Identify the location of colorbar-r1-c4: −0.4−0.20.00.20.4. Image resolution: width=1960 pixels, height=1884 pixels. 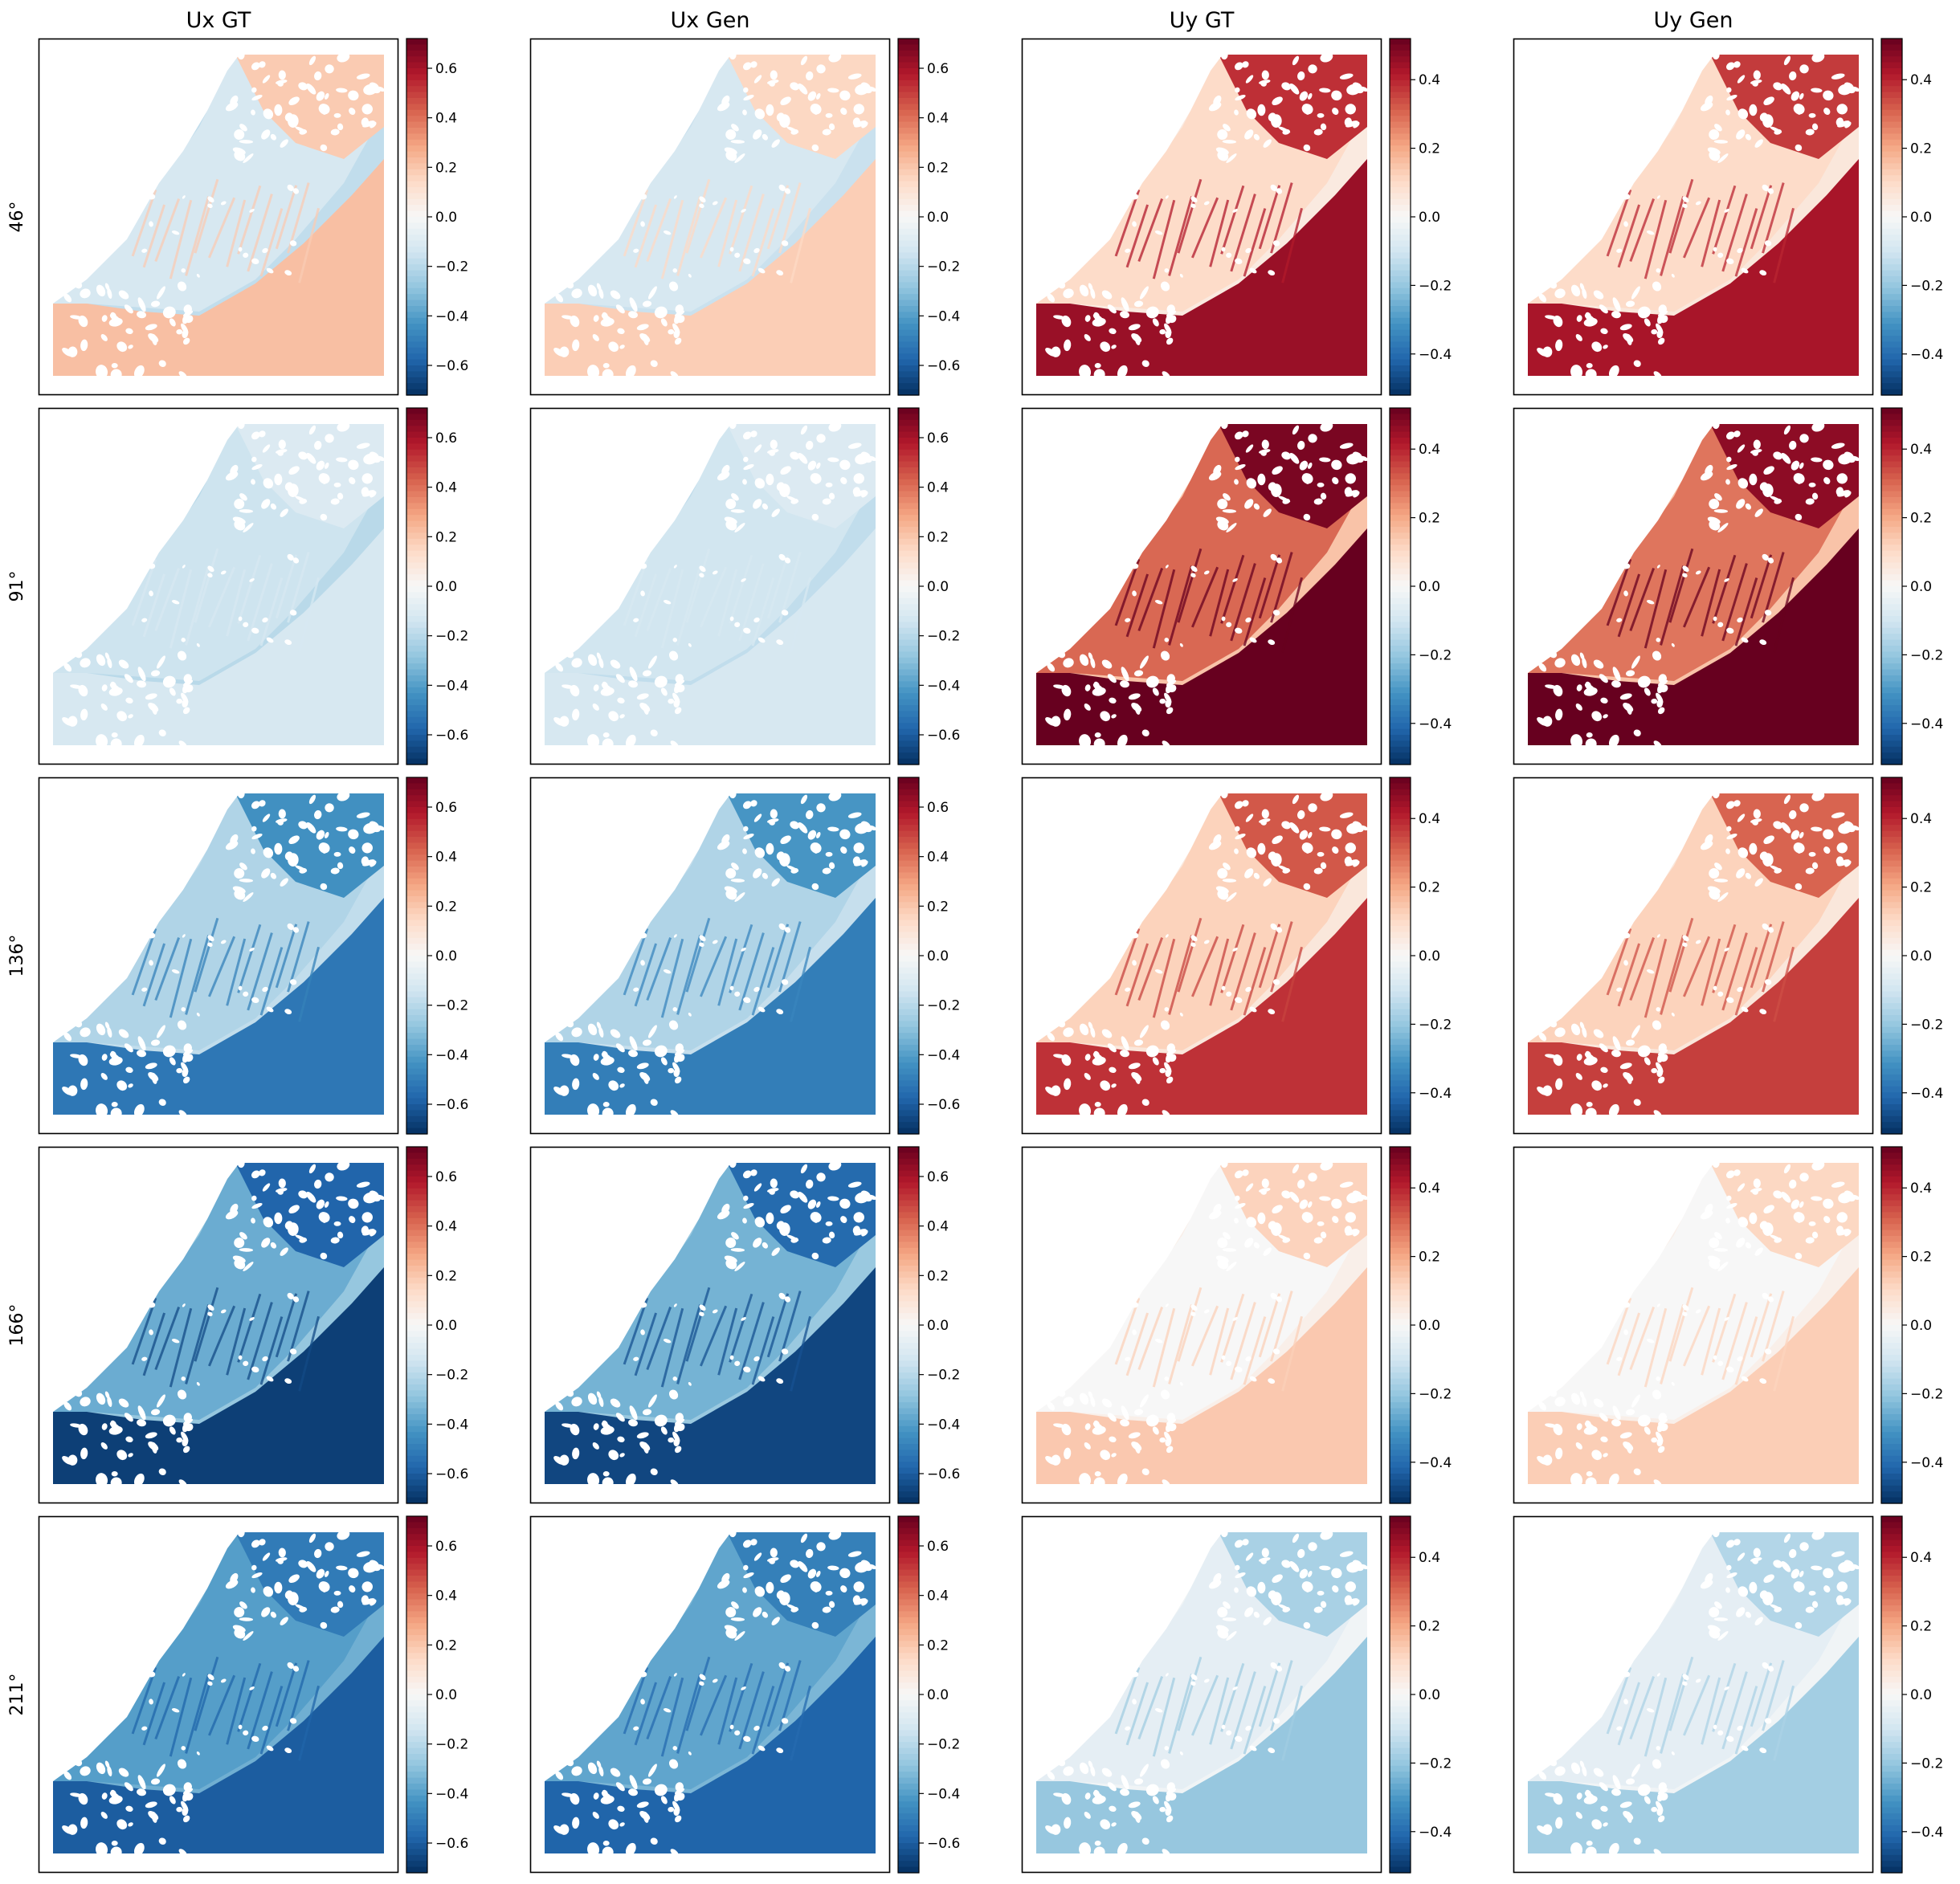
(1911, 217).